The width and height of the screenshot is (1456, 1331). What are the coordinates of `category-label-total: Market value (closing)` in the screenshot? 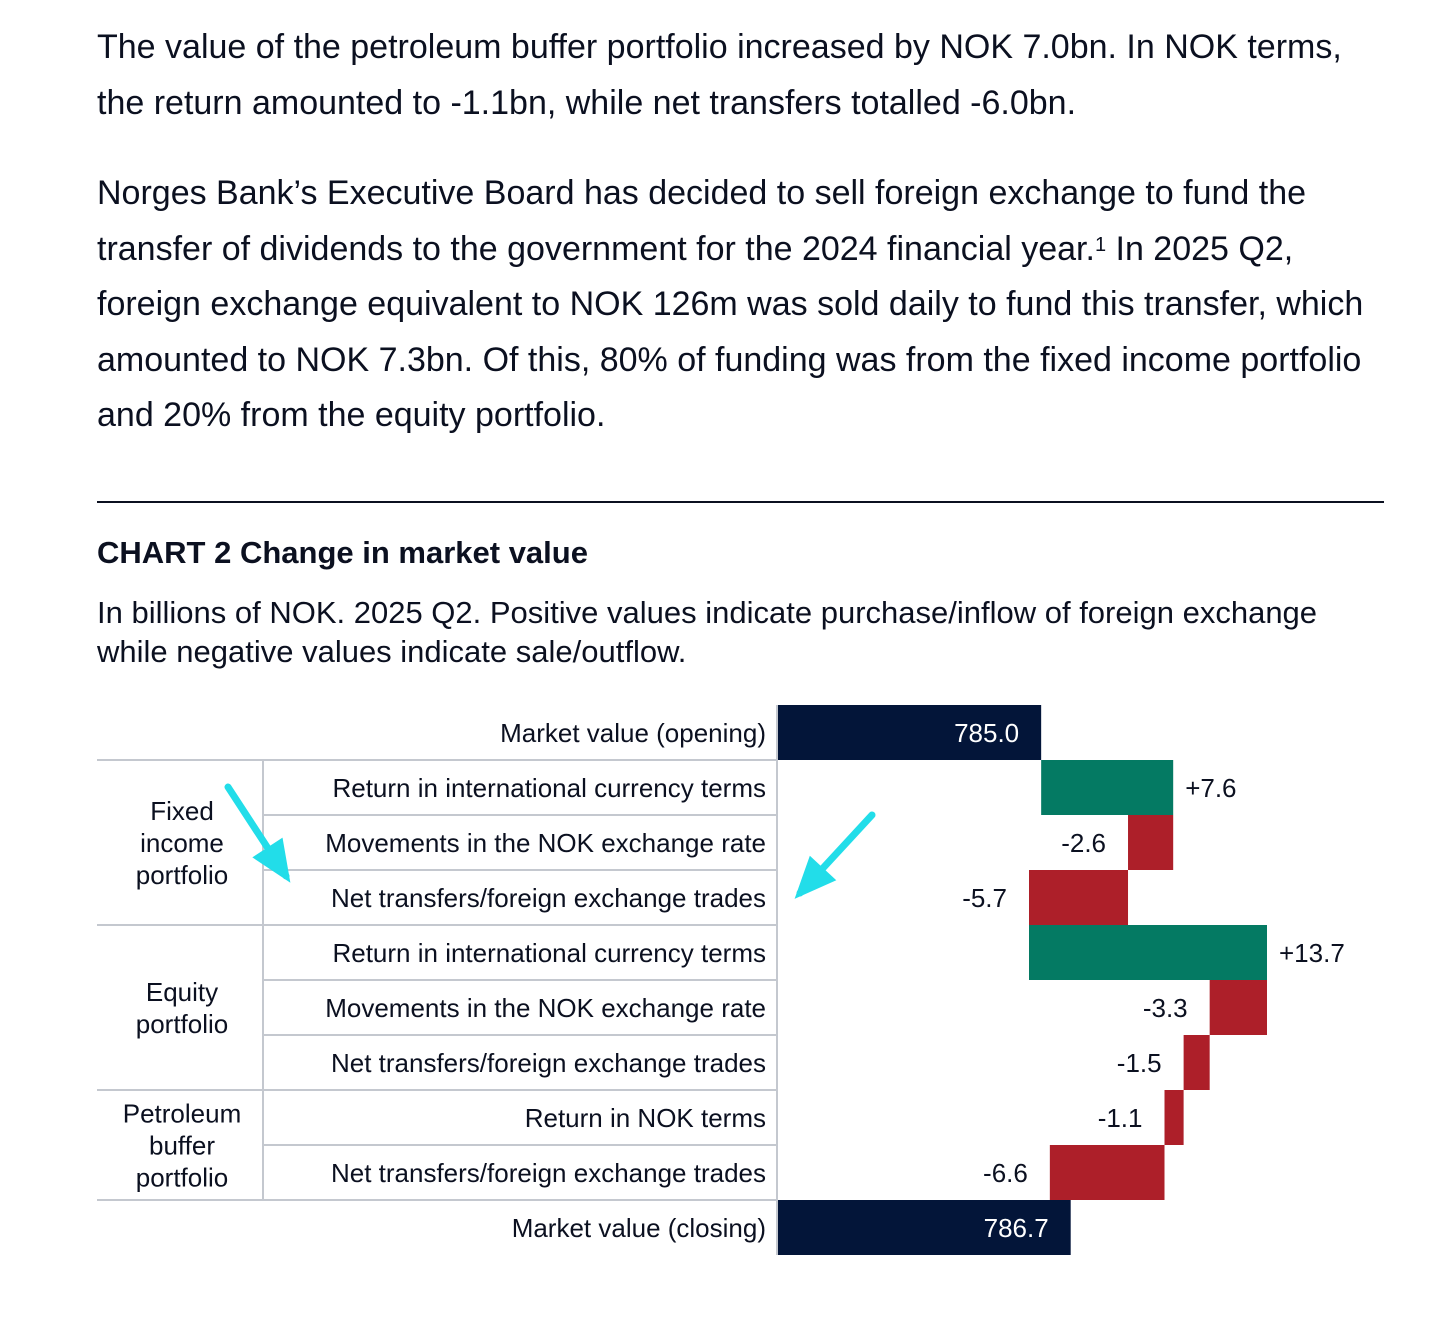 It's located at (639, 1228).